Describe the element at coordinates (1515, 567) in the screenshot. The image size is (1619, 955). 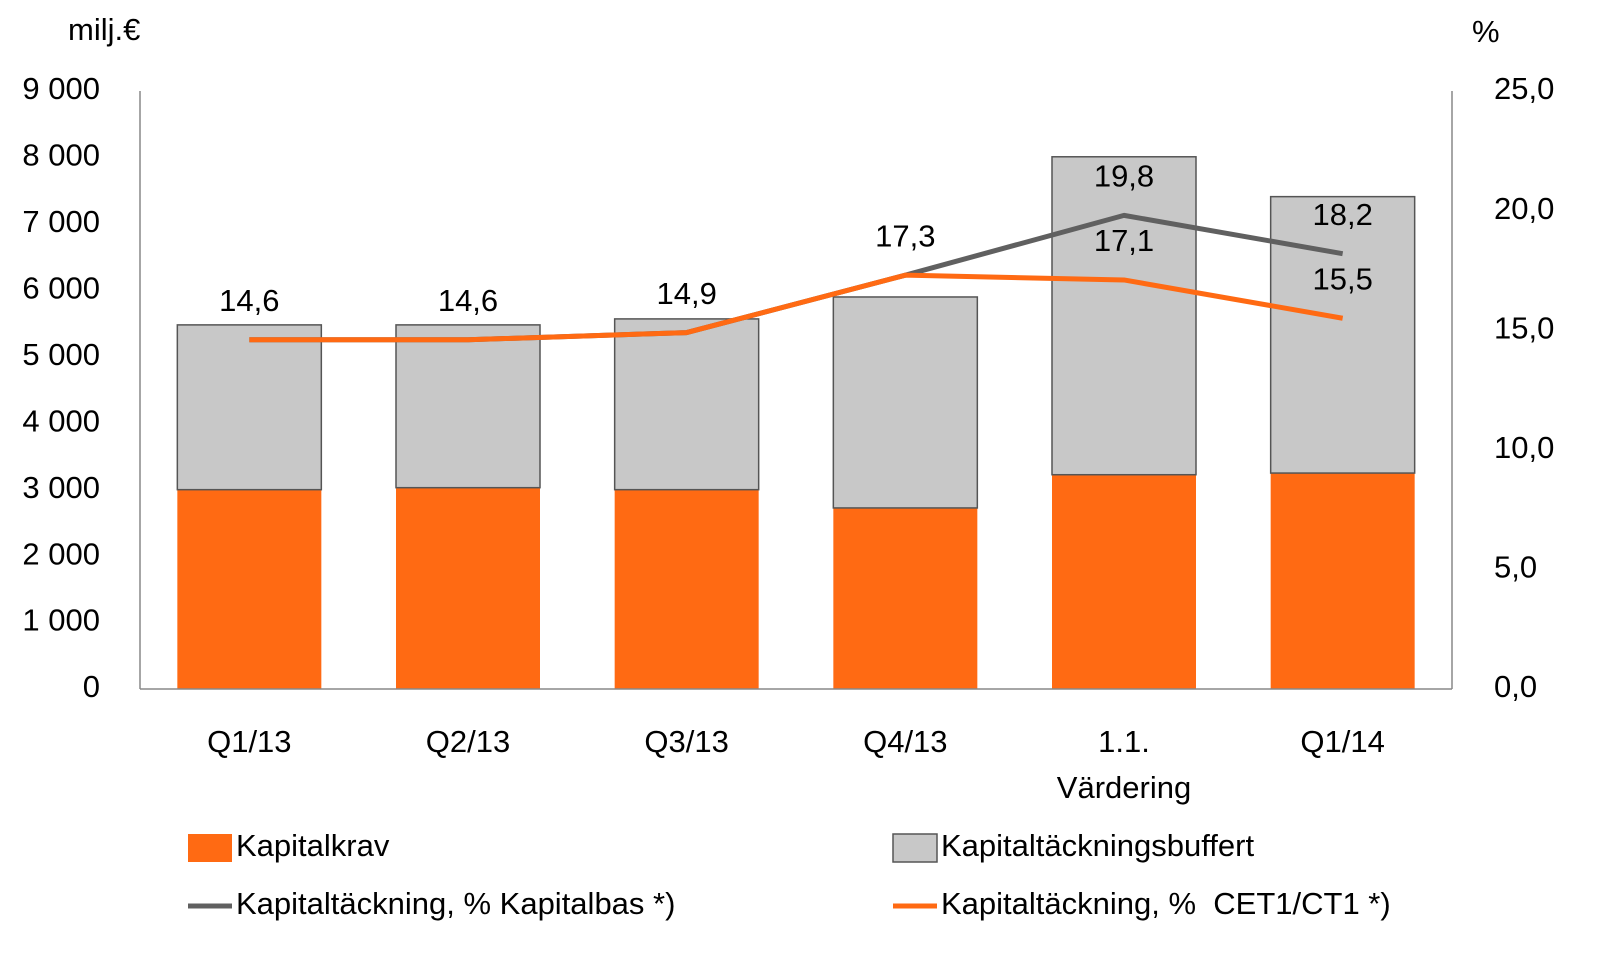
I see `y2-tick-label: 5,0` at that location.